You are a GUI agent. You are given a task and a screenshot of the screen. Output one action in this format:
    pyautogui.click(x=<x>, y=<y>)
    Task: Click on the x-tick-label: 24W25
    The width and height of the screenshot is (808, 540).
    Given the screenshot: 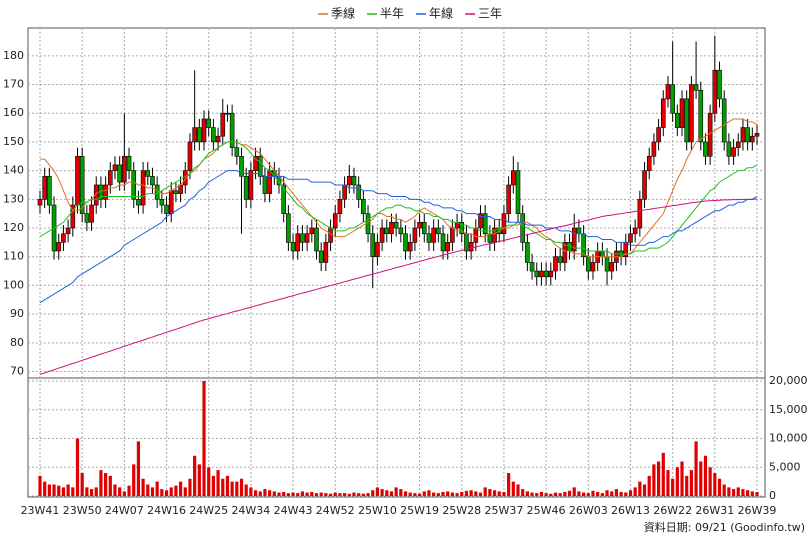 What is the action you would take?
    pyautogui.click(x=208, y=510)
    